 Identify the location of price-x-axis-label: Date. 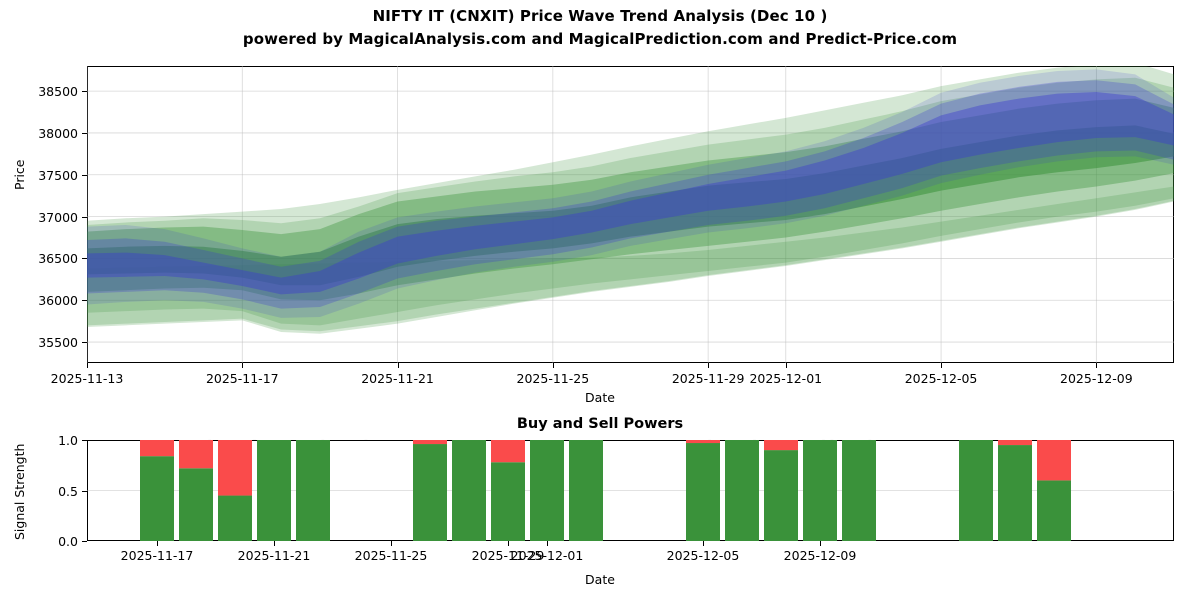
(600, 397).